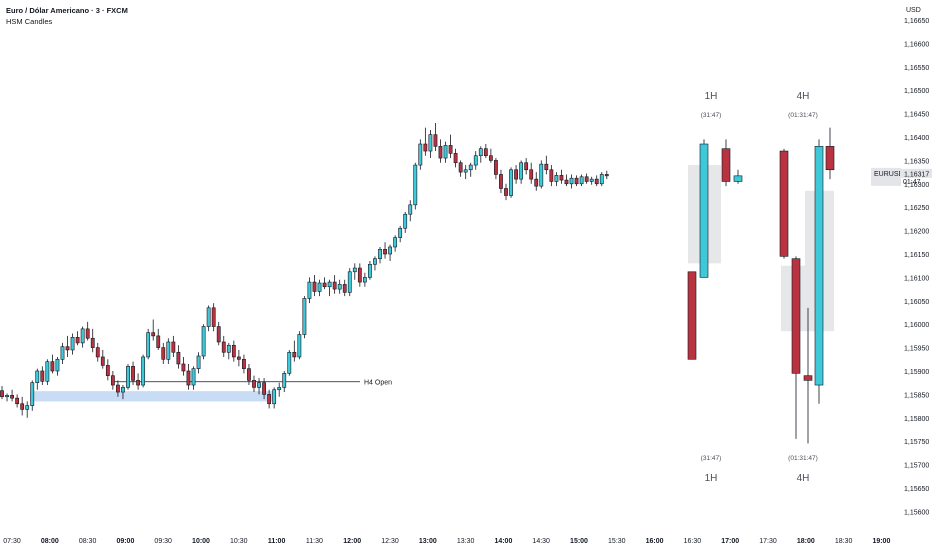 The height and width of the screenshot is (550, 932). What do you see at coordinates (314, 541) in the screenshot?
I see `time-tick-label: 11:30` at bounding box center [314, 541].